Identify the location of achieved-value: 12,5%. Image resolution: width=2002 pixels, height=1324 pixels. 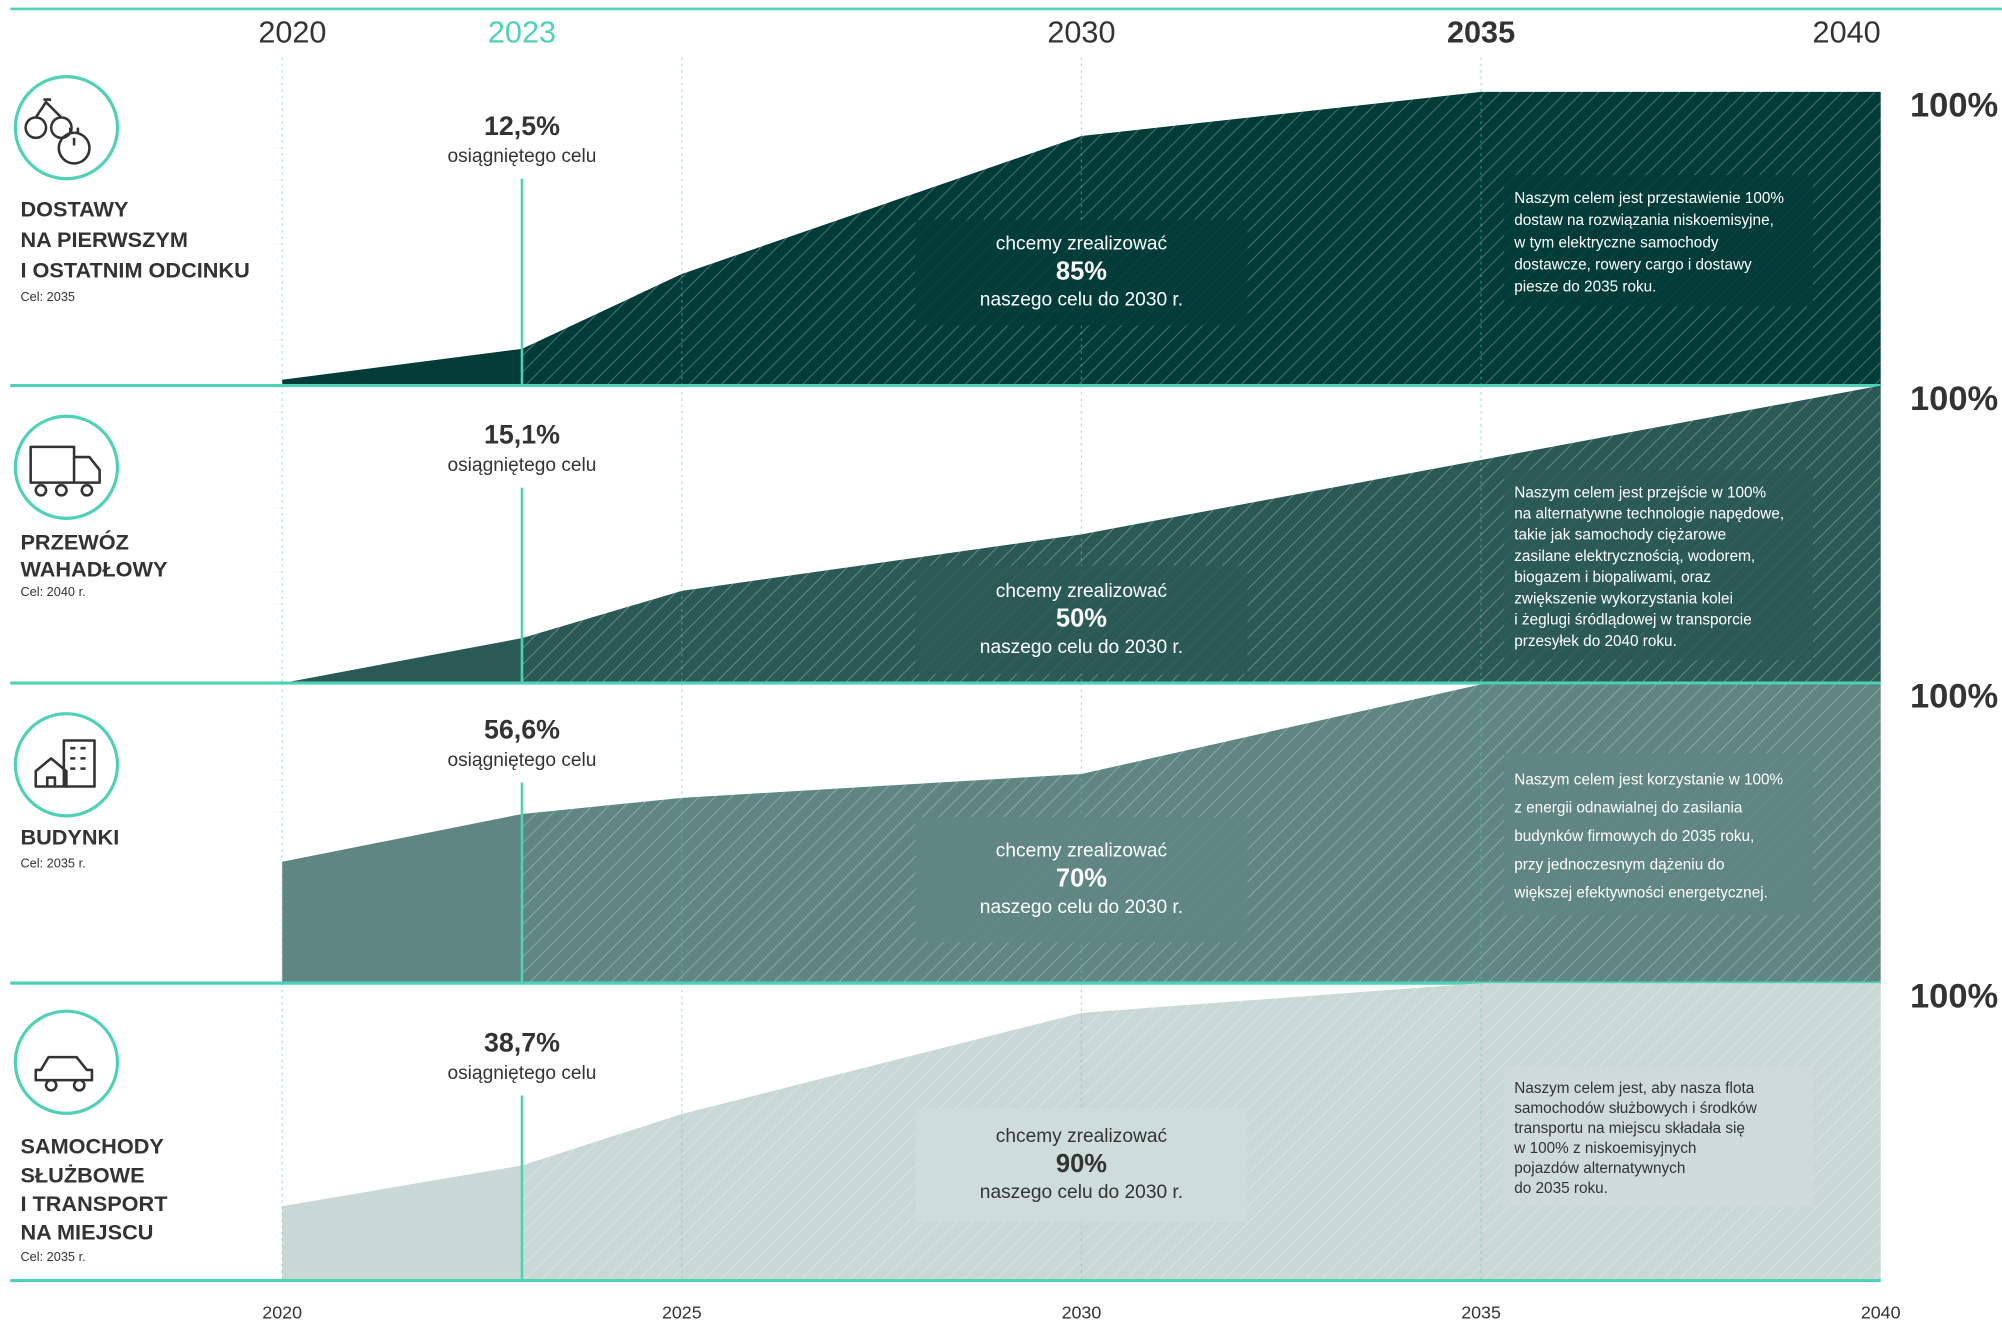
(522, 126).